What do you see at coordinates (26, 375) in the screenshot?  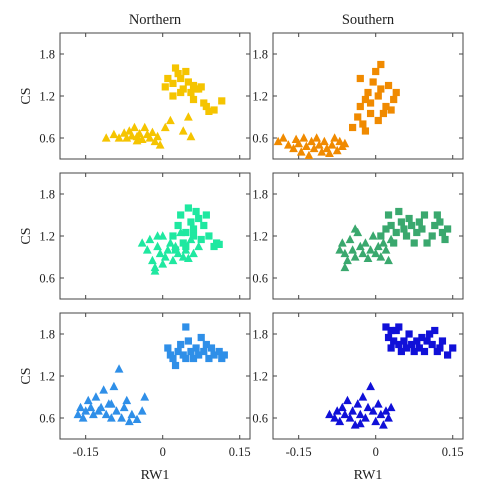 I see `y-axis-label: CS` at bounding box center [26, 375].